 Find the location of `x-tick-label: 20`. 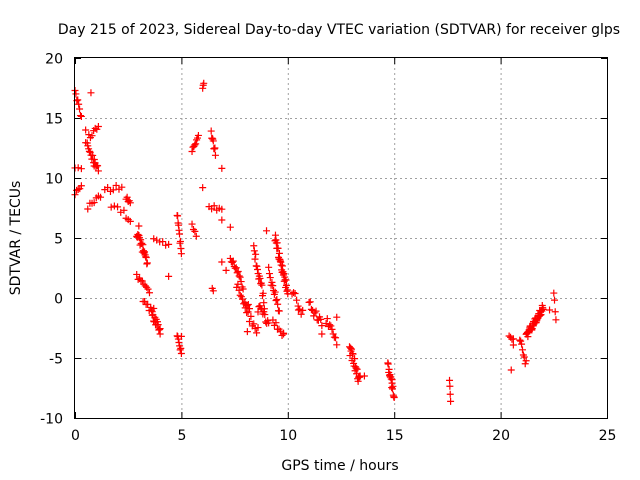

x-tick-label: 20 is located at coordinates (501, 436).